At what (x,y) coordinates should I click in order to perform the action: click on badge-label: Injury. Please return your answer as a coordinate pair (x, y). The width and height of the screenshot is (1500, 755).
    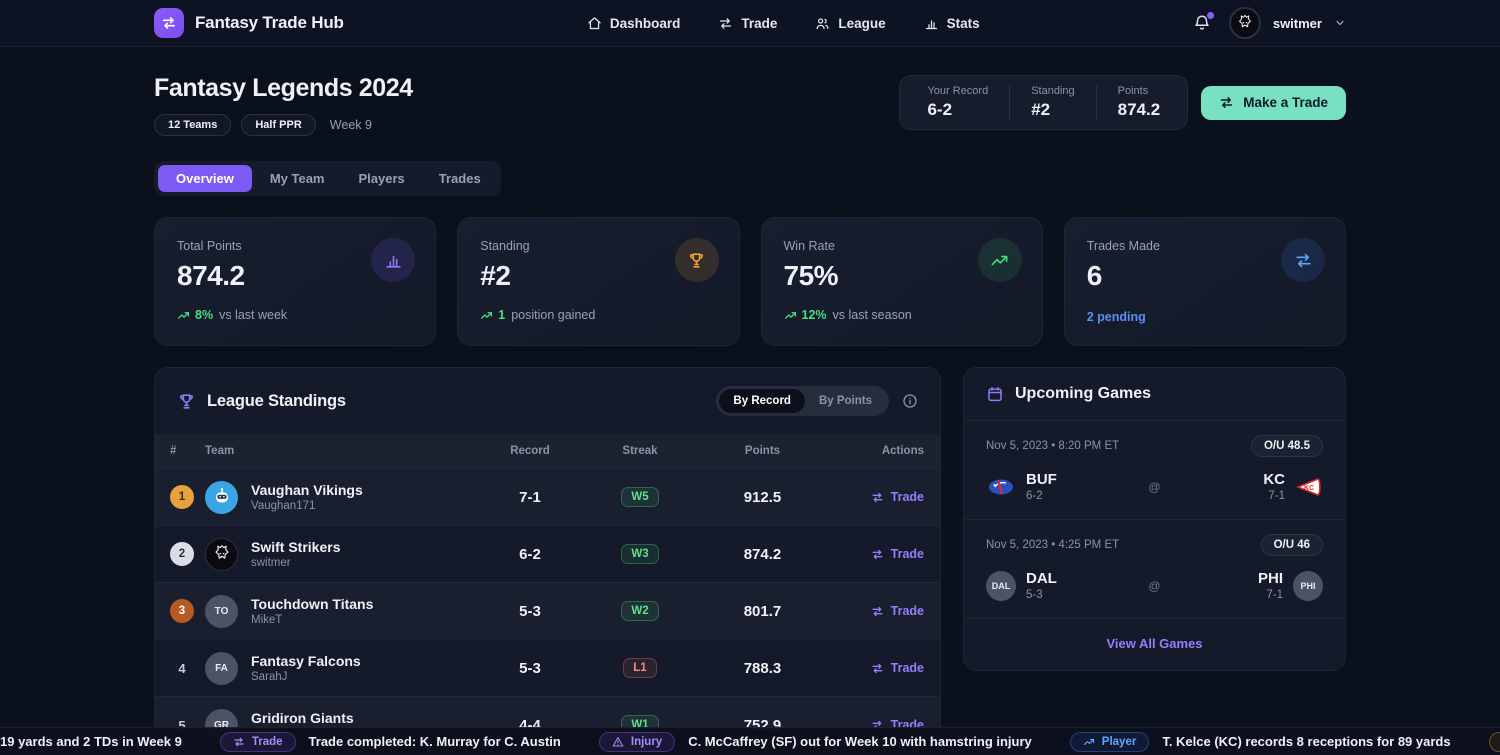
    Looking at the image, I should click on (646, 741).